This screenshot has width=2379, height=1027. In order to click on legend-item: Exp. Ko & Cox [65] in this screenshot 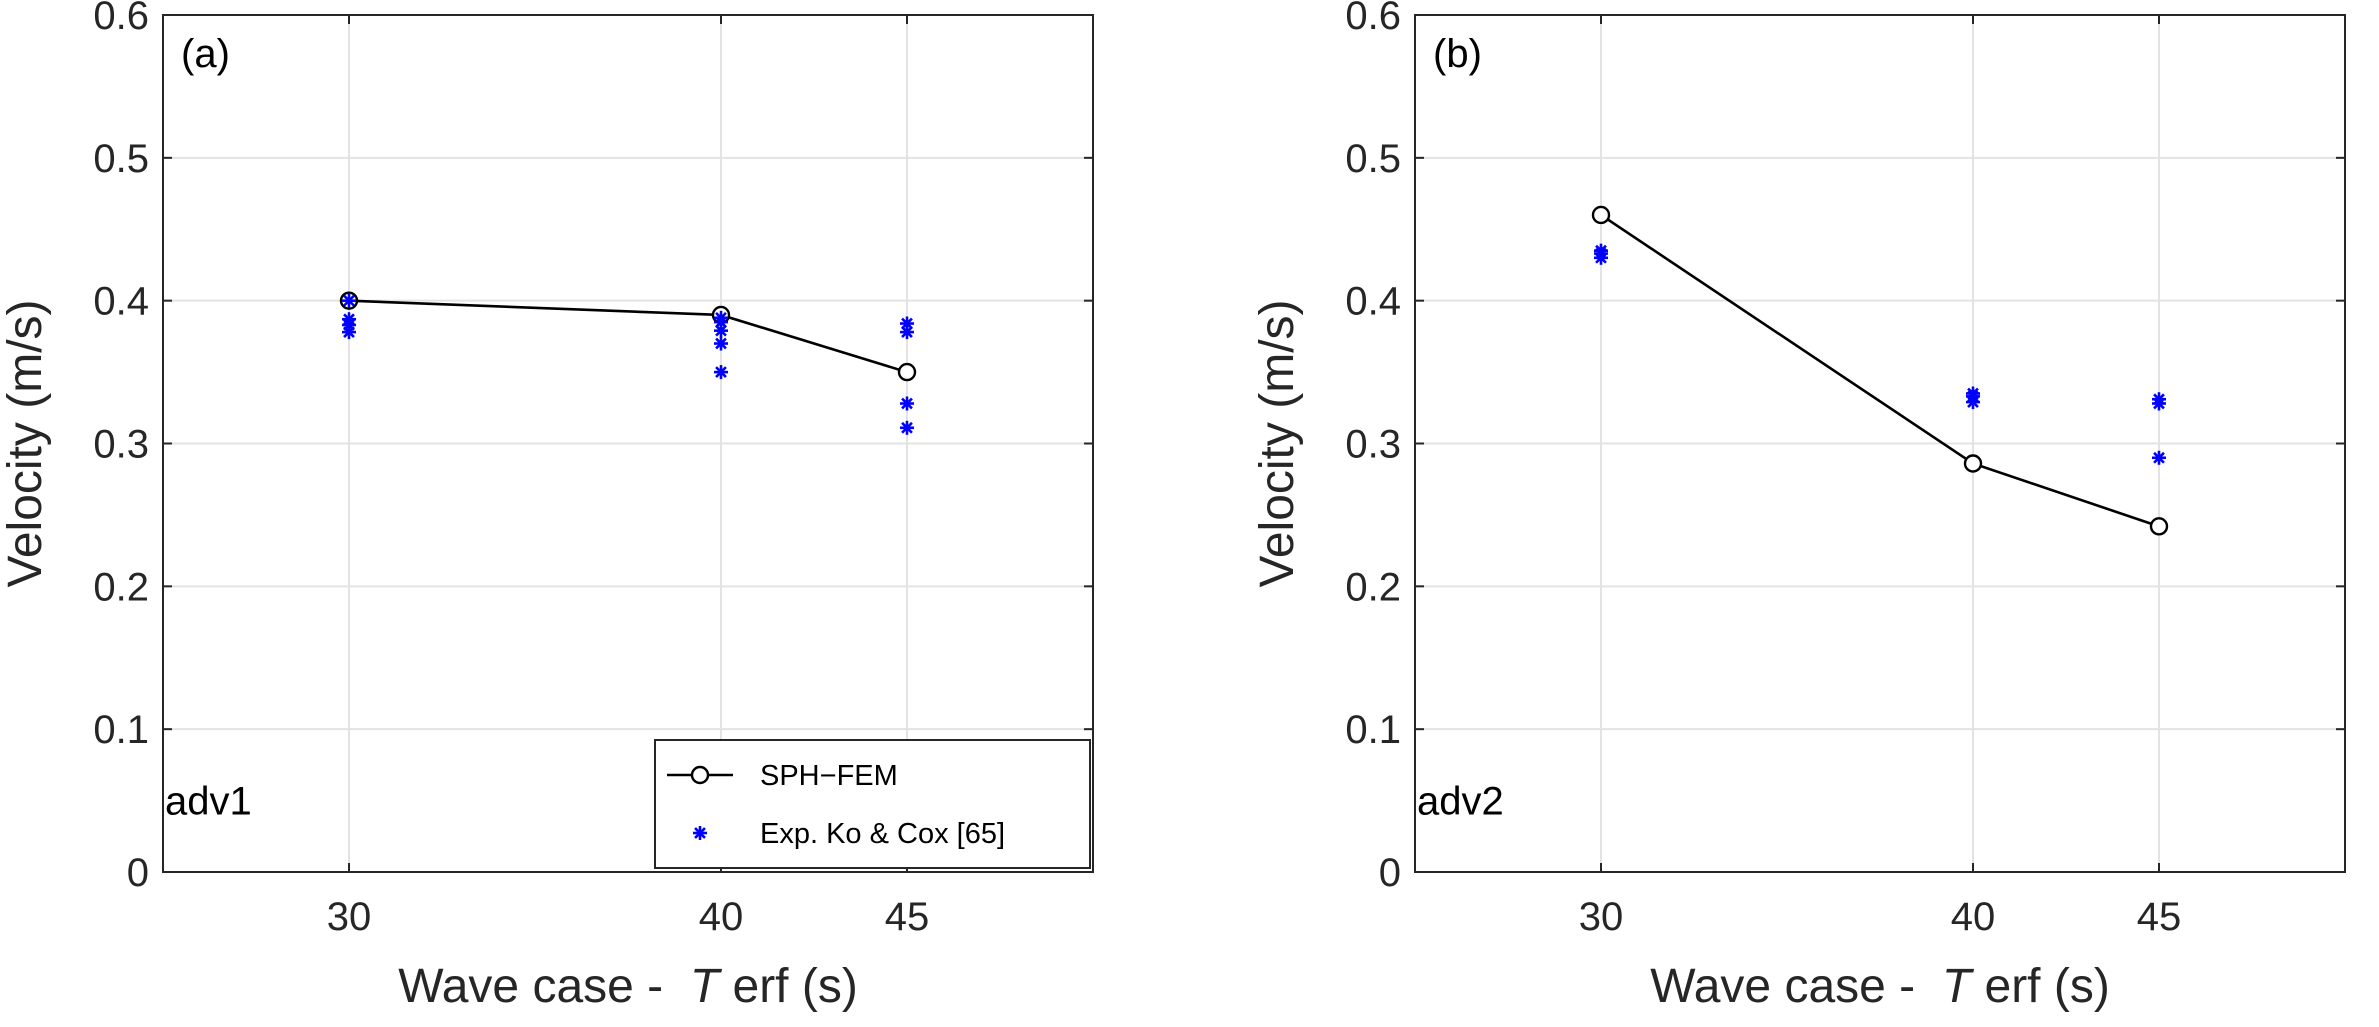, I will do `click(849, 834)`.